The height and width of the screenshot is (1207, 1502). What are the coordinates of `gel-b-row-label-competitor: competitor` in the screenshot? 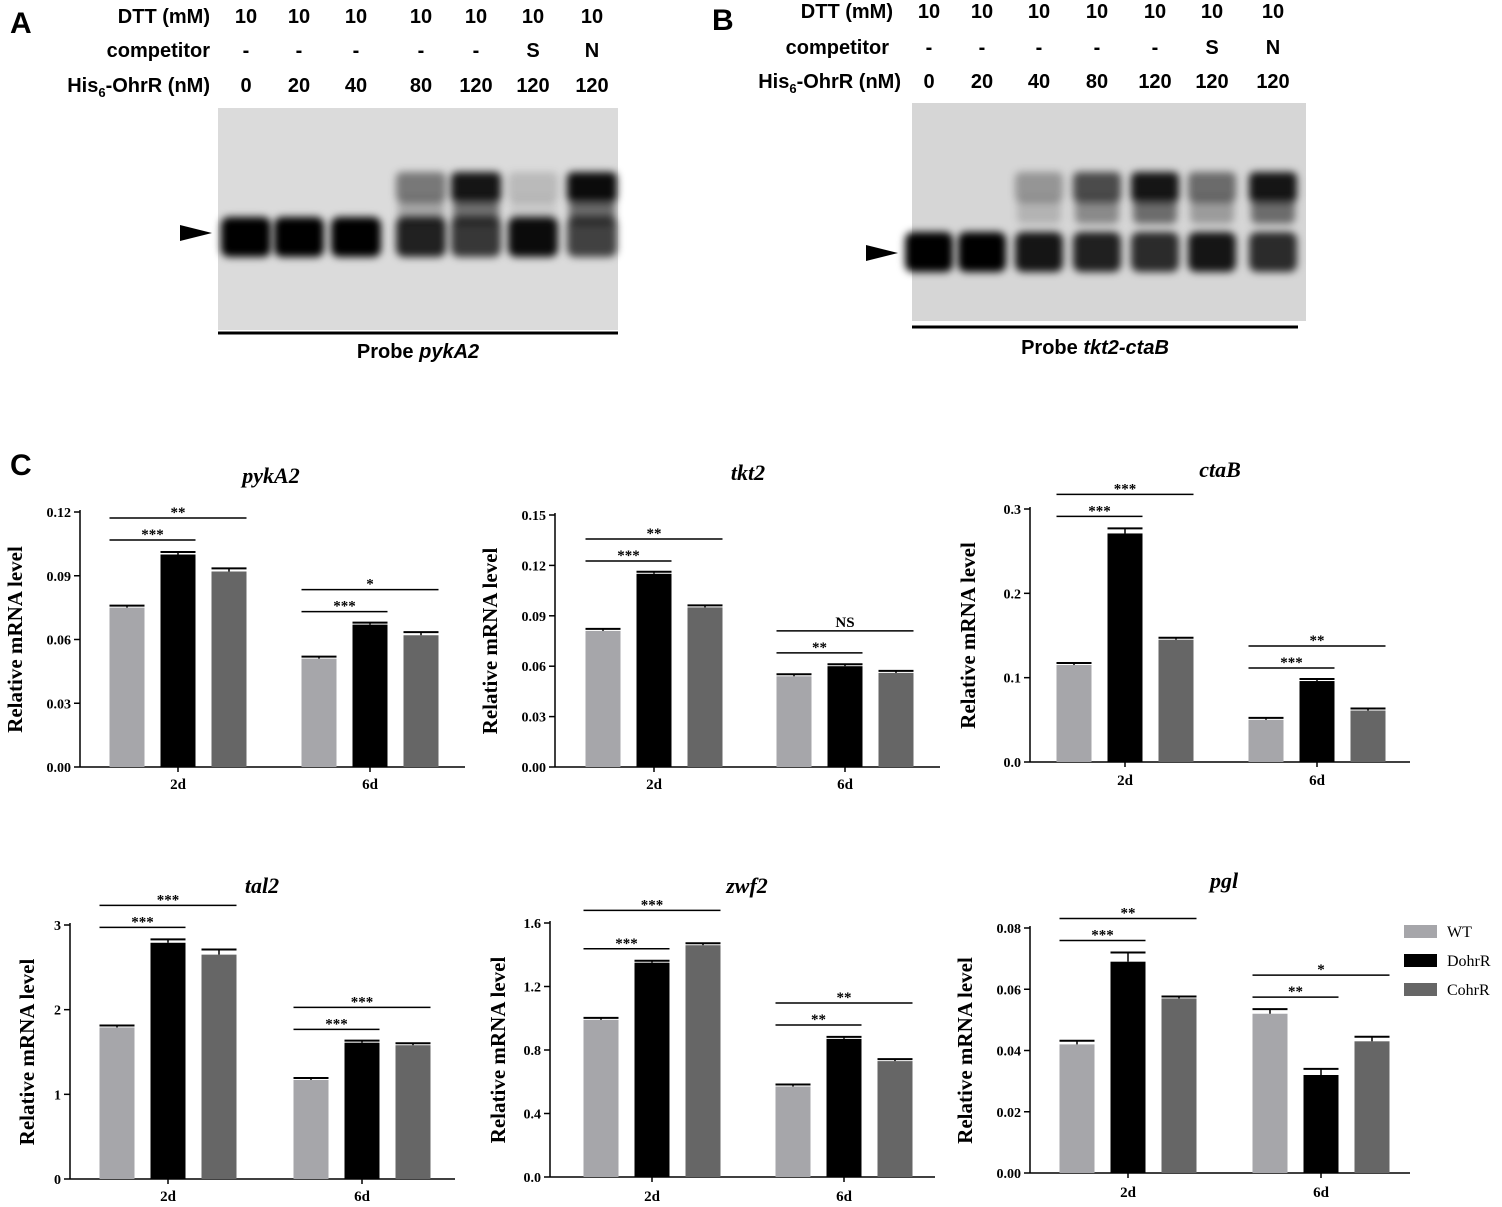 It's located at (838, 48).